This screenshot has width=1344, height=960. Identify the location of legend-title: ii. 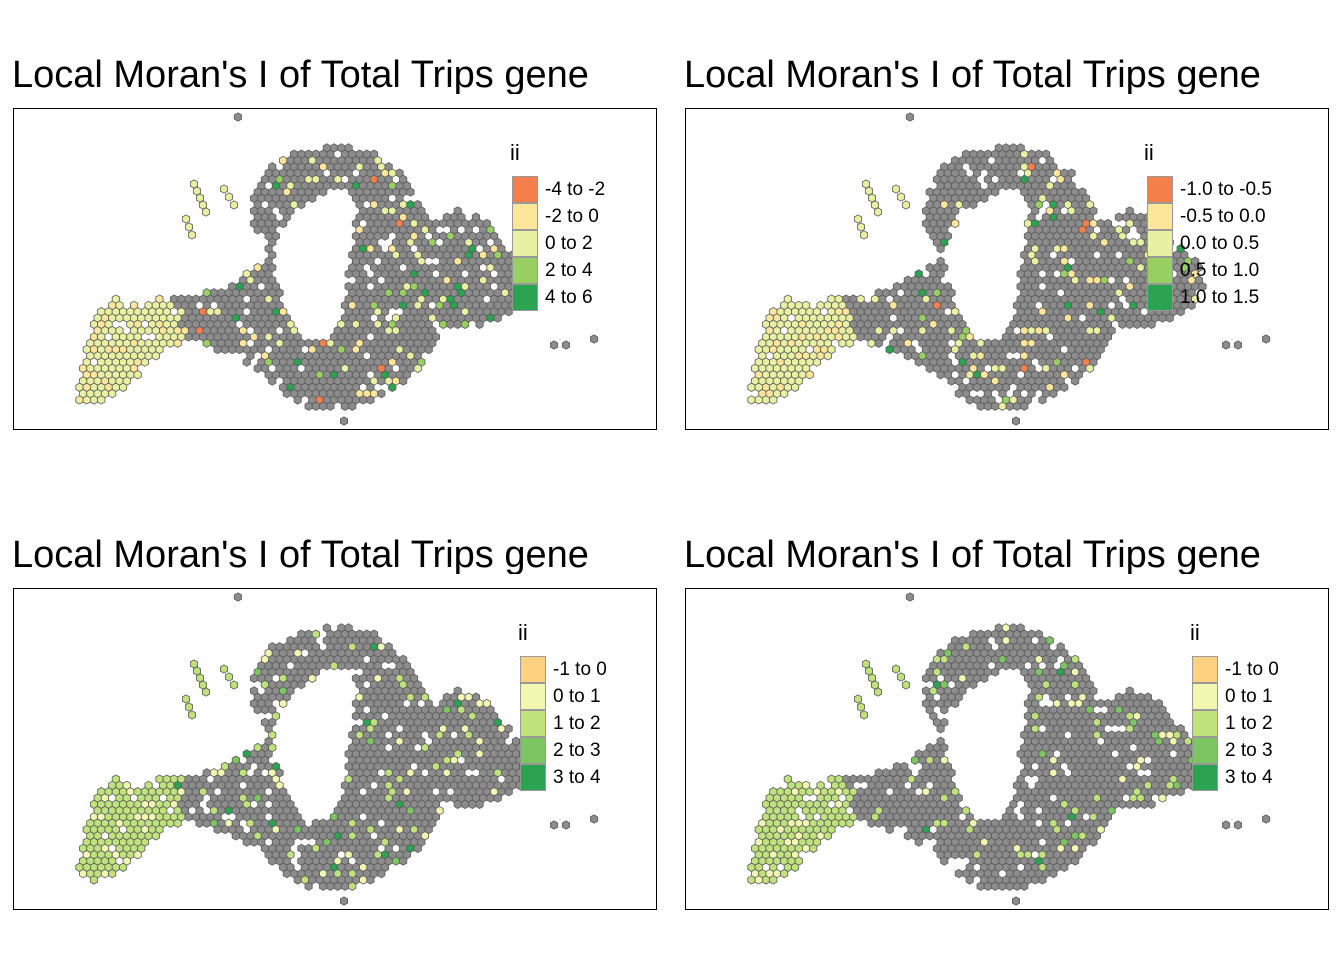
(1195, 632).